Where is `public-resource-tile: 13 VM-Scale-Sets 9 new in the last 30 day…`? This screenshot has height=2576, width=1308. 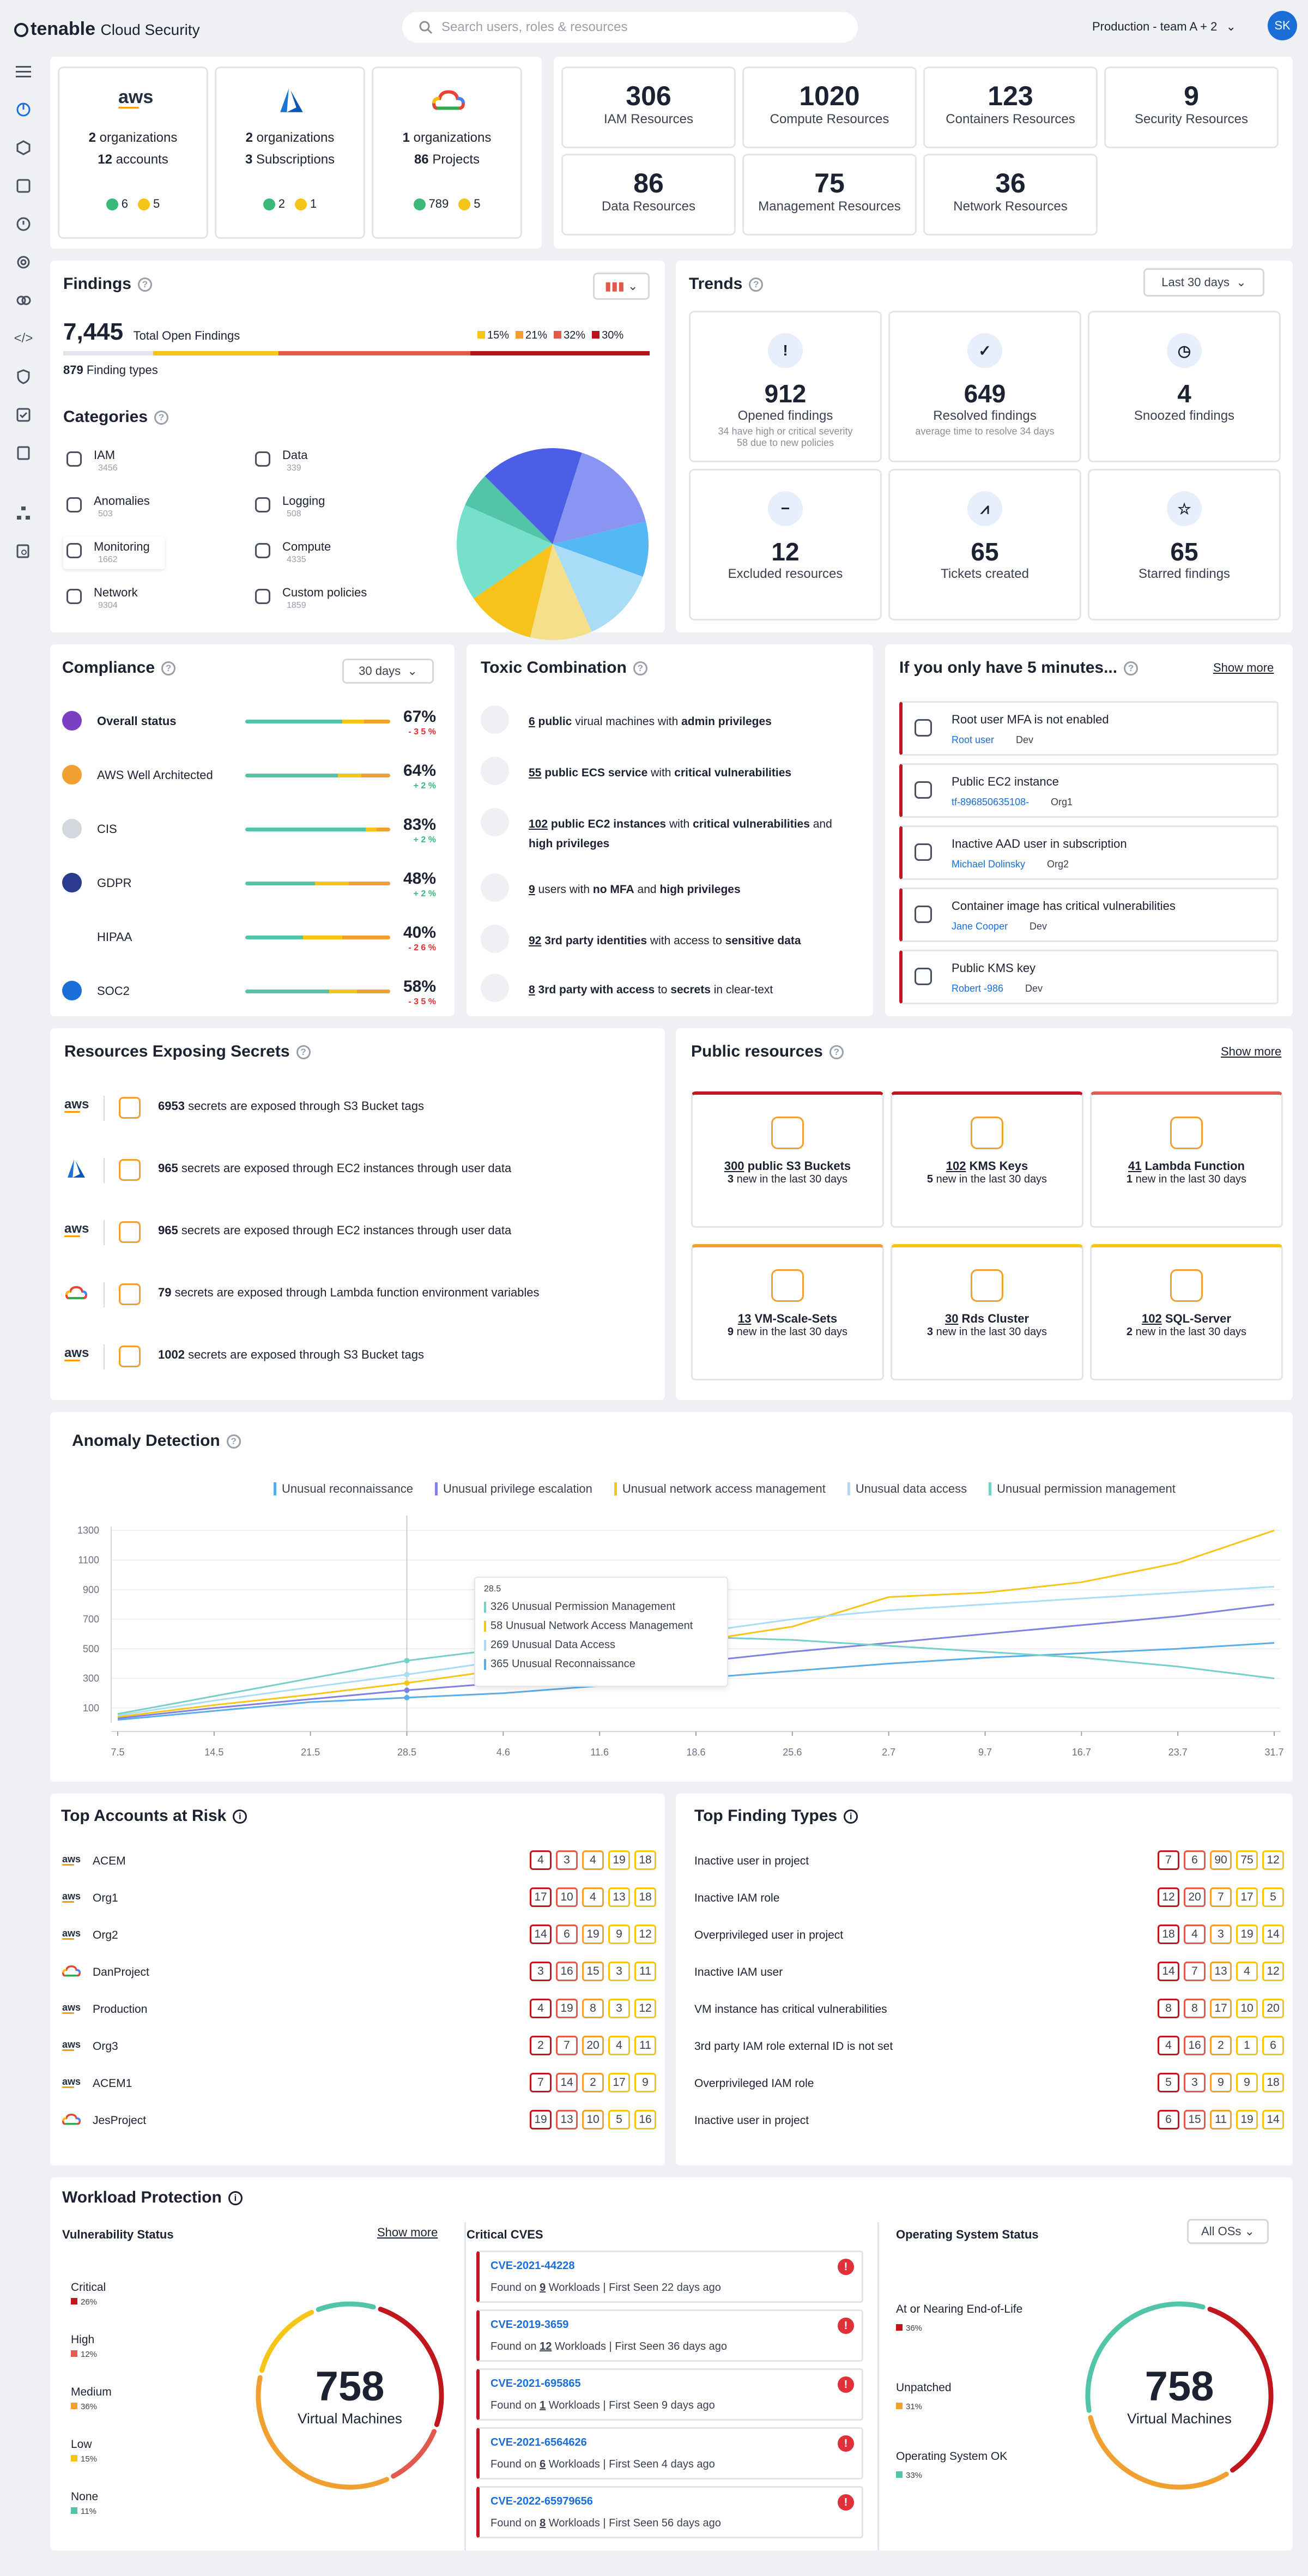
public-resource-tile: 13 VM-Scale-Sets 9 new in the last 30 day… is located at coordinates (787, 1312).